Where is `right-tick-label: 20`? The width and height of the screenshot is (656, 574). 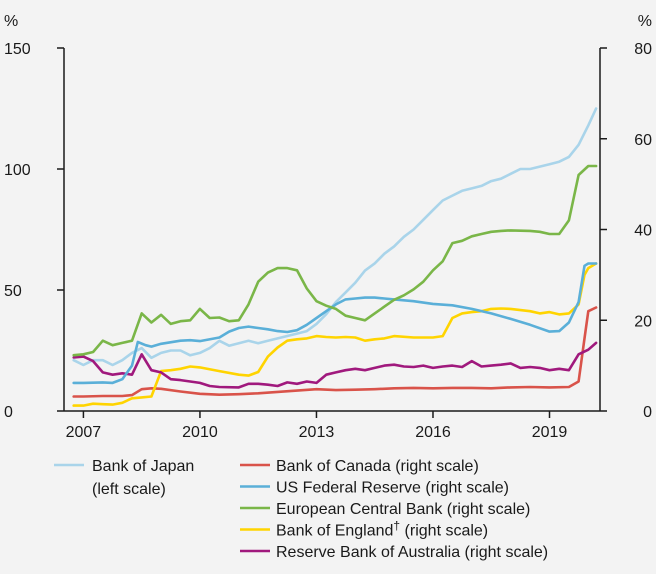 right-tick-label: 20 is located at coordinates (643, 321).